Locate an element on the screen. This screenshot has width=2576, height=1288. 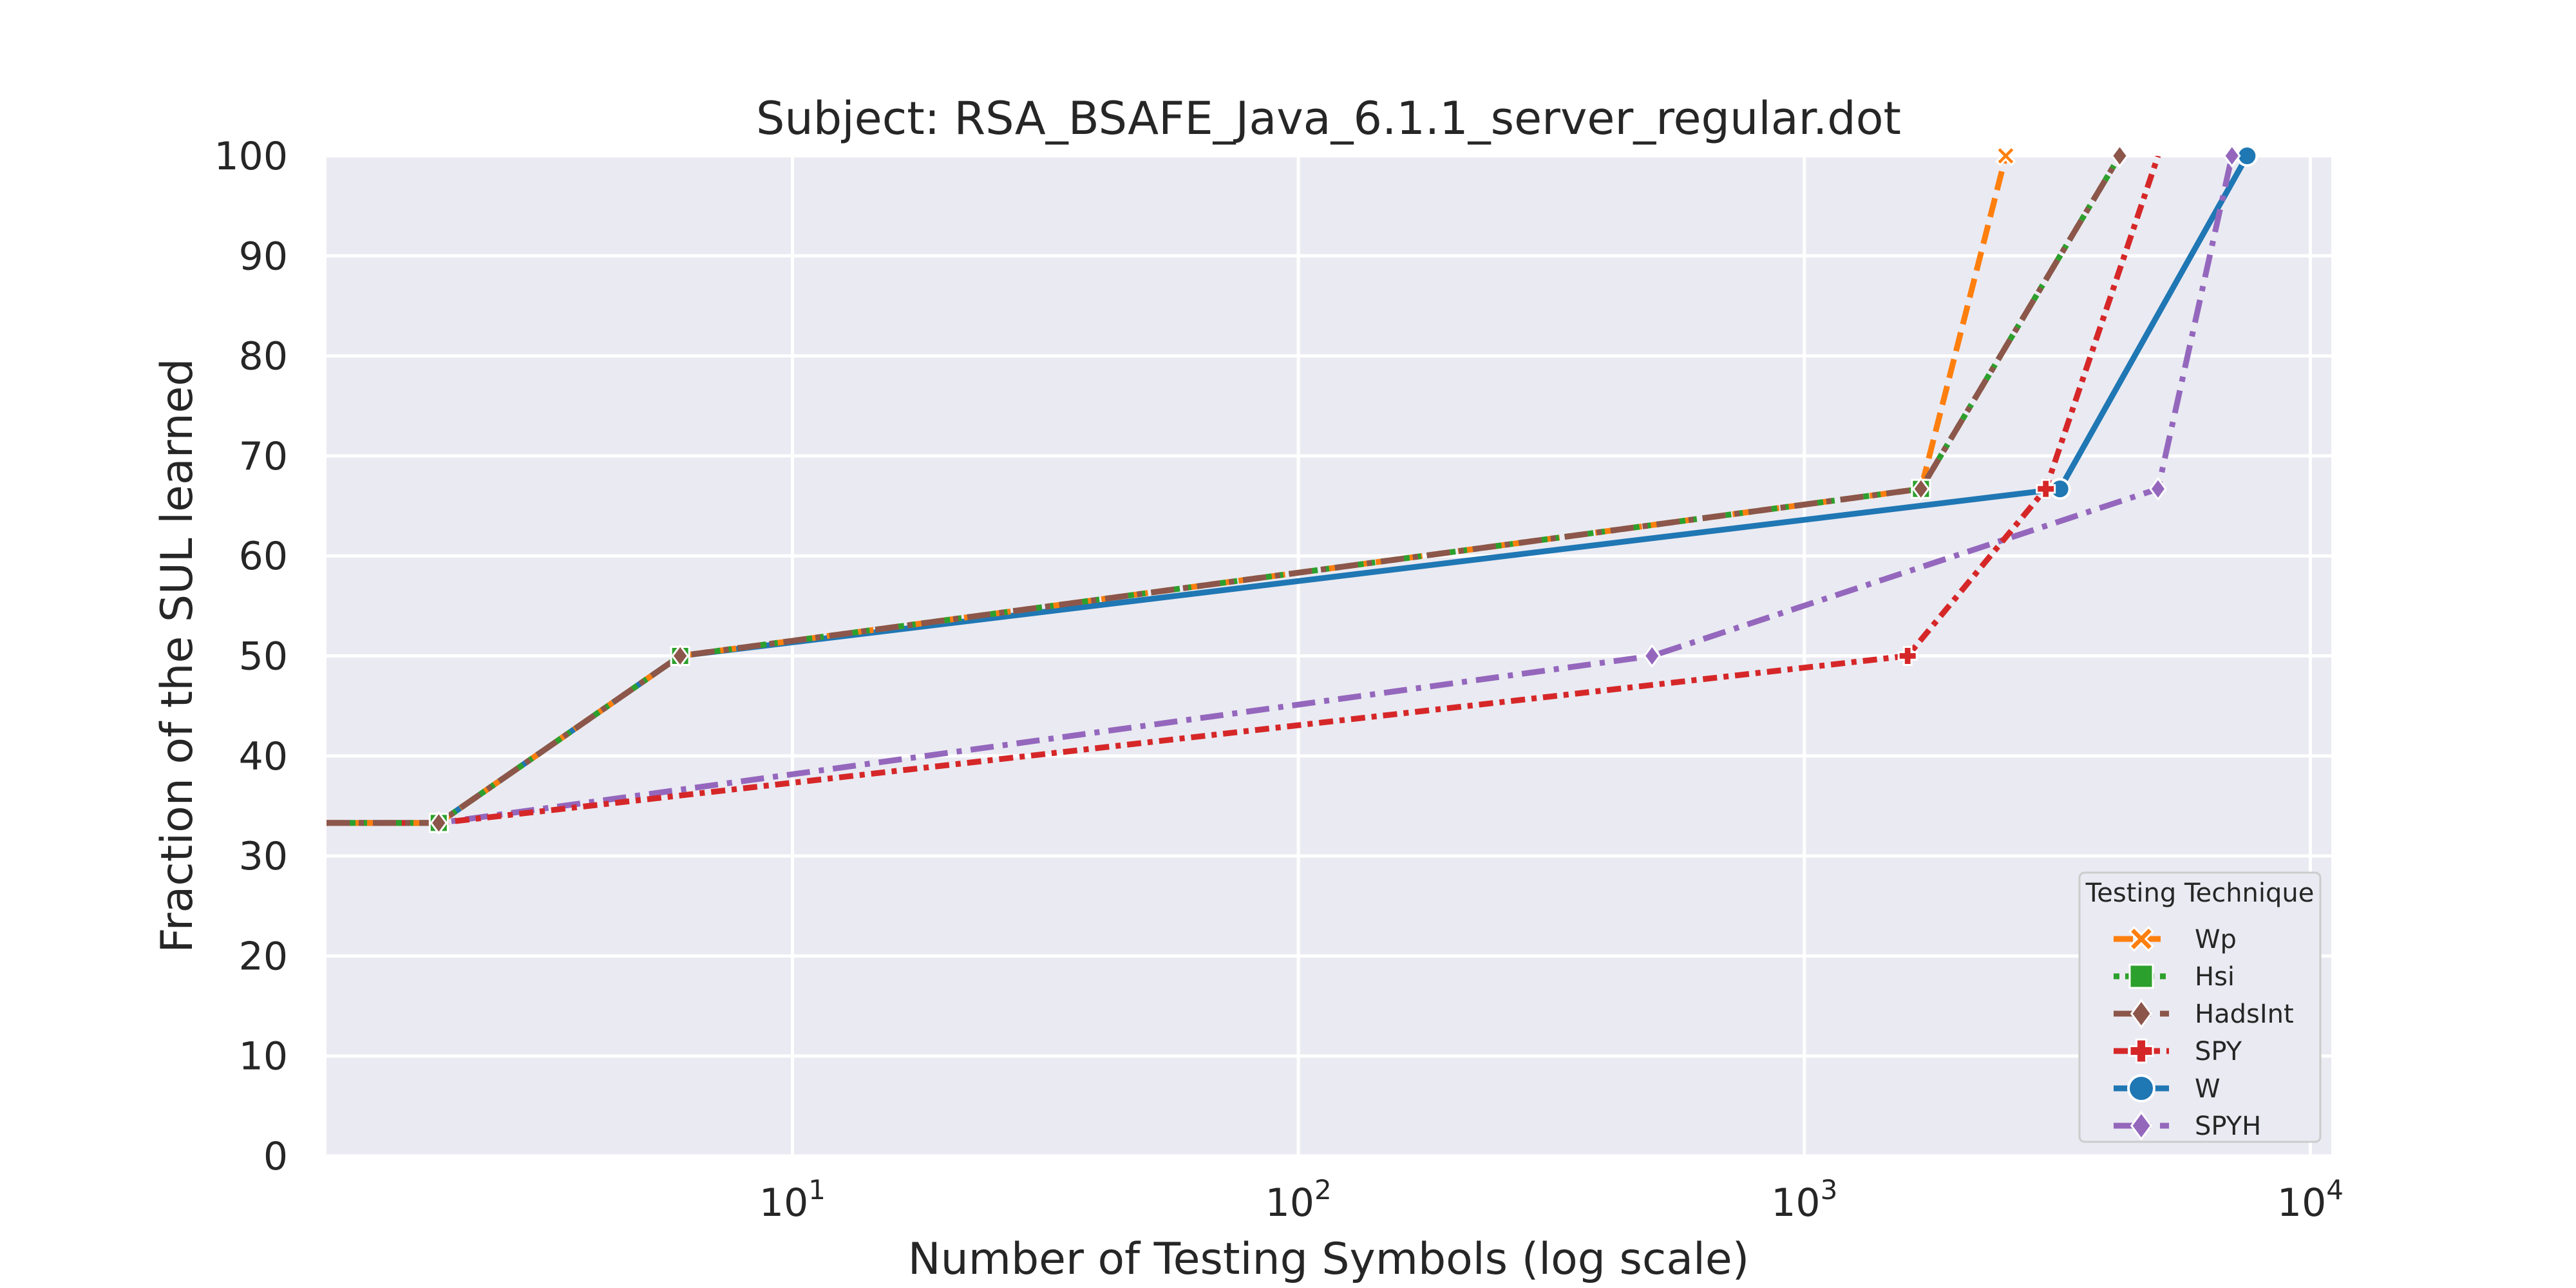
legend-marker-hsi is located at coordinates (2141, 976).